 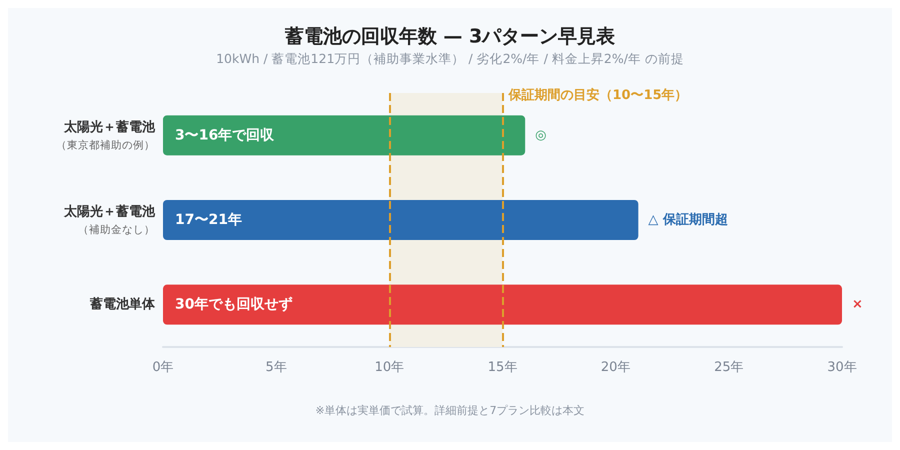 What do you see at coordinates (688, 220) in the screenshot?
I see `annotation: △ 保証期間超` at bounding box center [688, 220].